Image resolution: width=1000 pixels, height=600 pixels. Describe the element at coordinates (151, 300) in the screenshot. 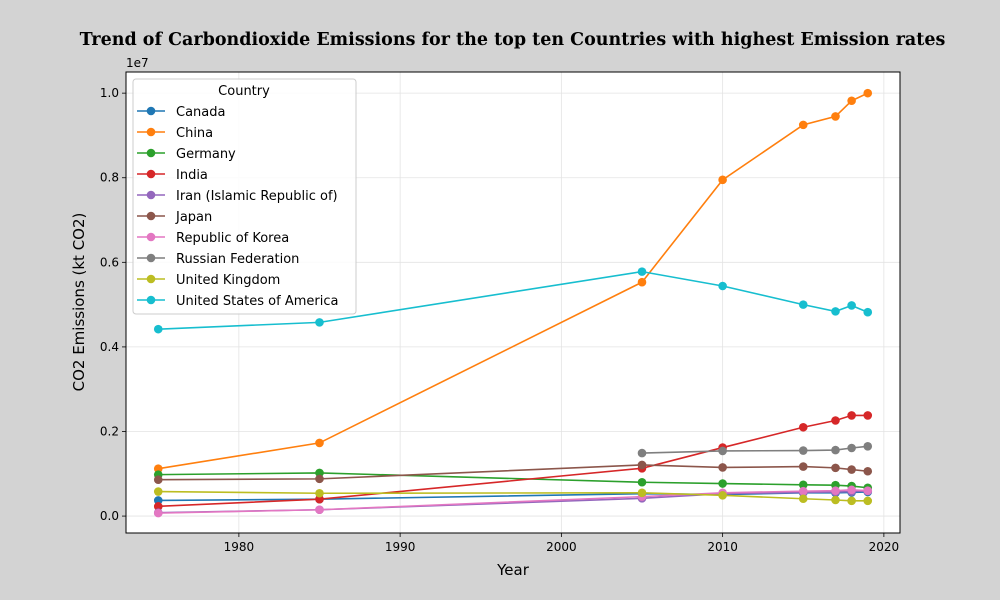

I see `legend-swatch-marker-united-states-of-america` at that location.